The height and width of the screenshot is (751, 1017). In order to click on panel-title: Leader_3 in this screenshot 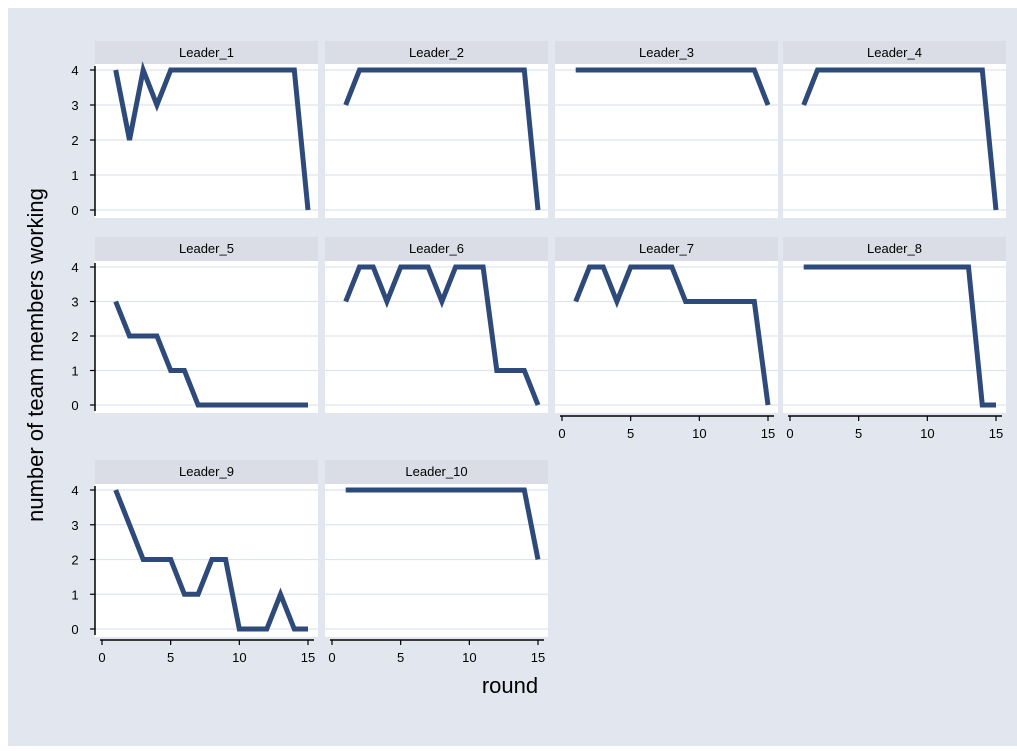, I will do `click(666, 52)`.